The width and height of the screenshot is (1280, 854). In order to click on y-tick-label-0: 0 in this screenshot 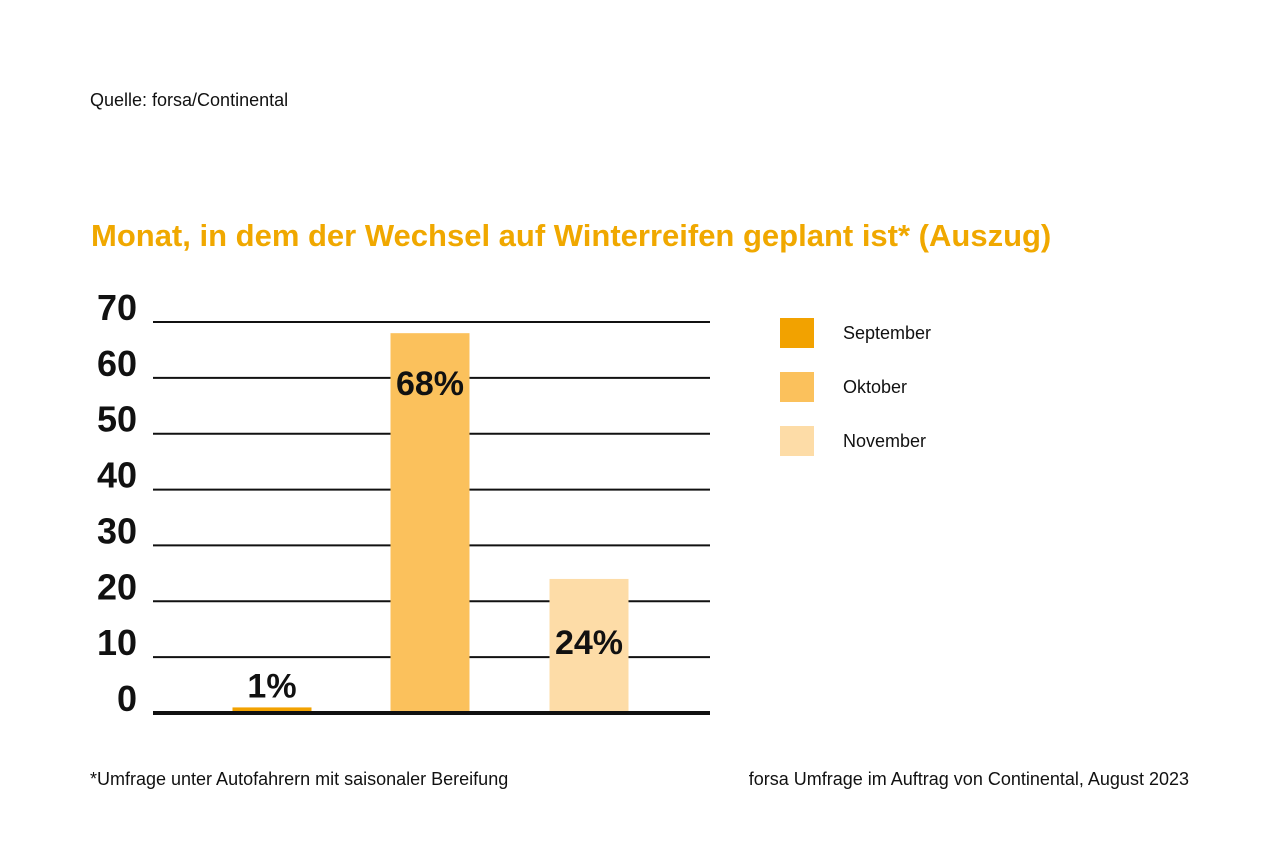, I will do `click(127, 698)`.